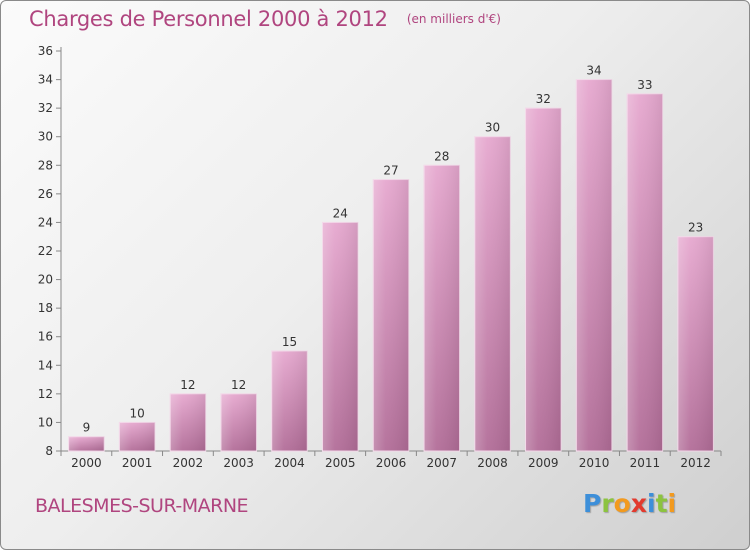  Describe the element at coordinates (695, 463) in the screenshot. I see `x-tick-label: 2012` at that location.